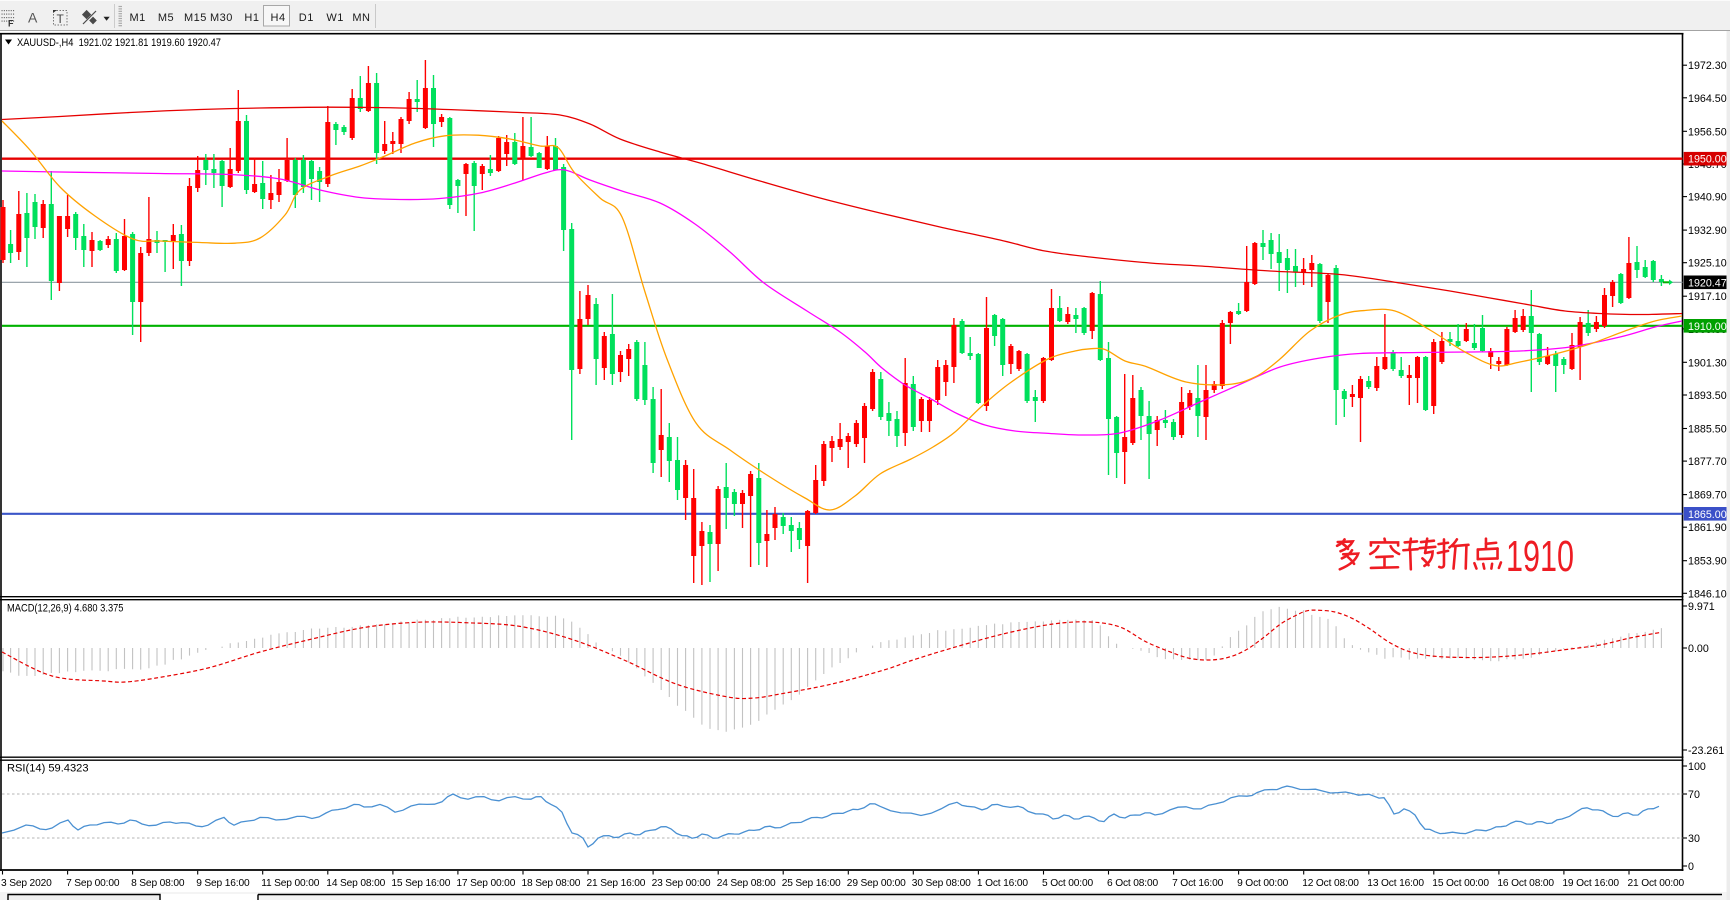  What do you see at coordinates (65, 609) in the screenshot?
I see `svg-text: MACD(12,26,9) 4.680 3.375` at bounding box center [65, 609].